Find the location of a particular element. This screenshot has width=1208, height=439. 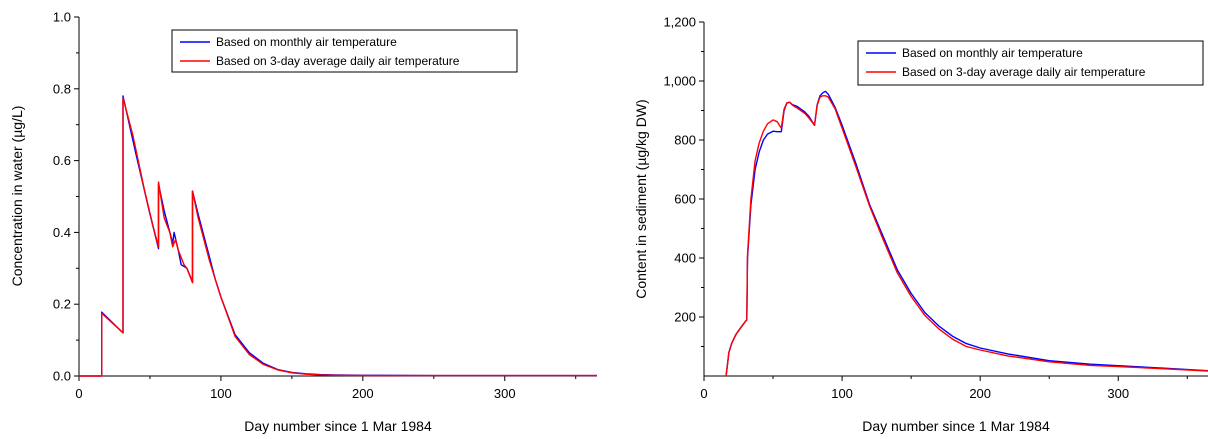

y-axis-label: Concentration in water (µg/L) is located at coordinates (17, 196).